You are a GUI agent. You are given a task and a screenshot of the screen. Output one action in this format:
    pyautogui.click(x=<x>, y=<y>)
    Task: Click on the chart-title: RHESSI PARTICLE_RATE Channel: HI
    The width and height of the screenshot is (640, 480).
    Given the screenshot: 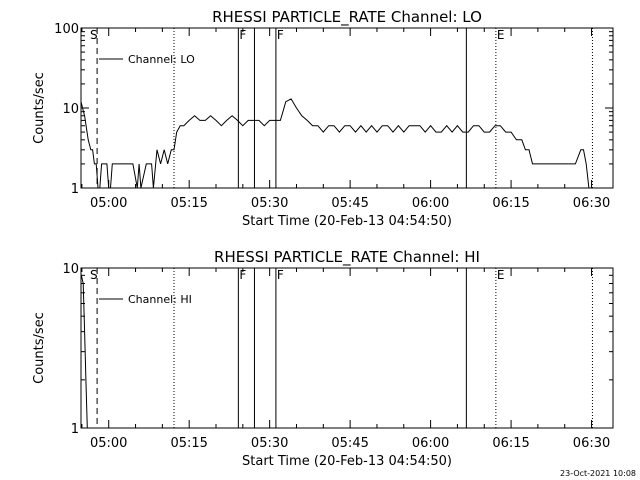 What is the action you would take?
    pyautogui.click(x=347, y=257)
    